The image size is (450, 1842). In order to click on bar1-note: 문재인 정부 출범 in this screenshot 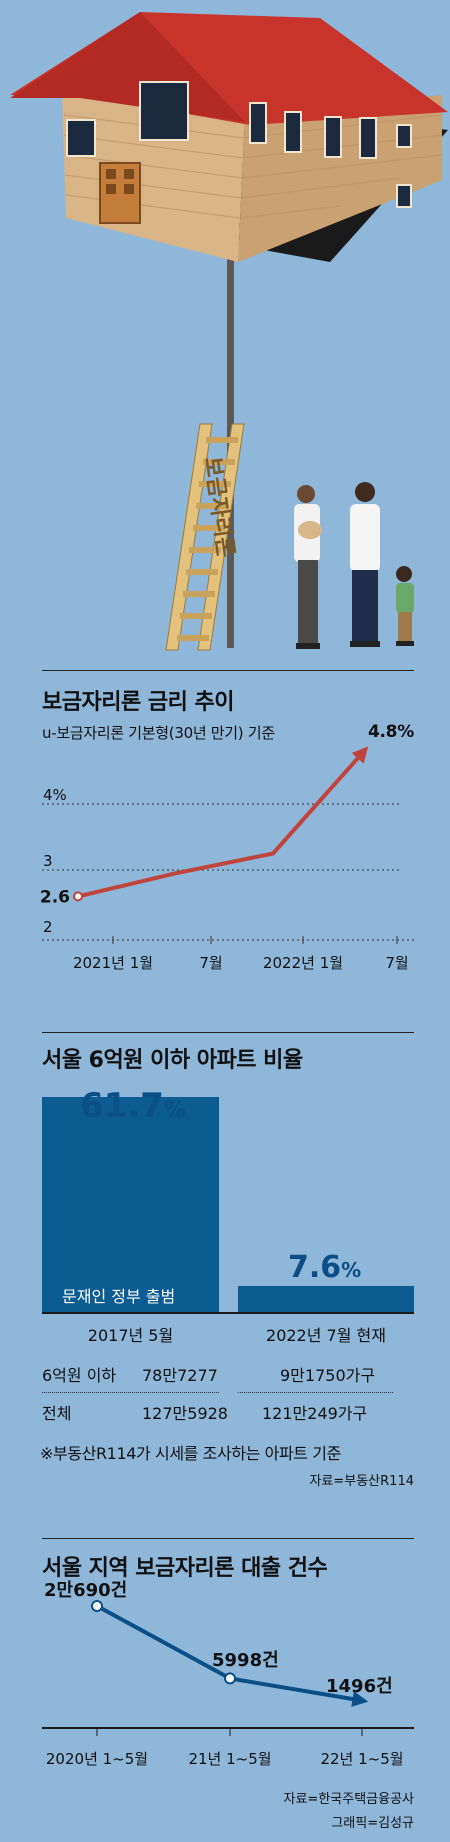, I will do `click(119, 1296)`.